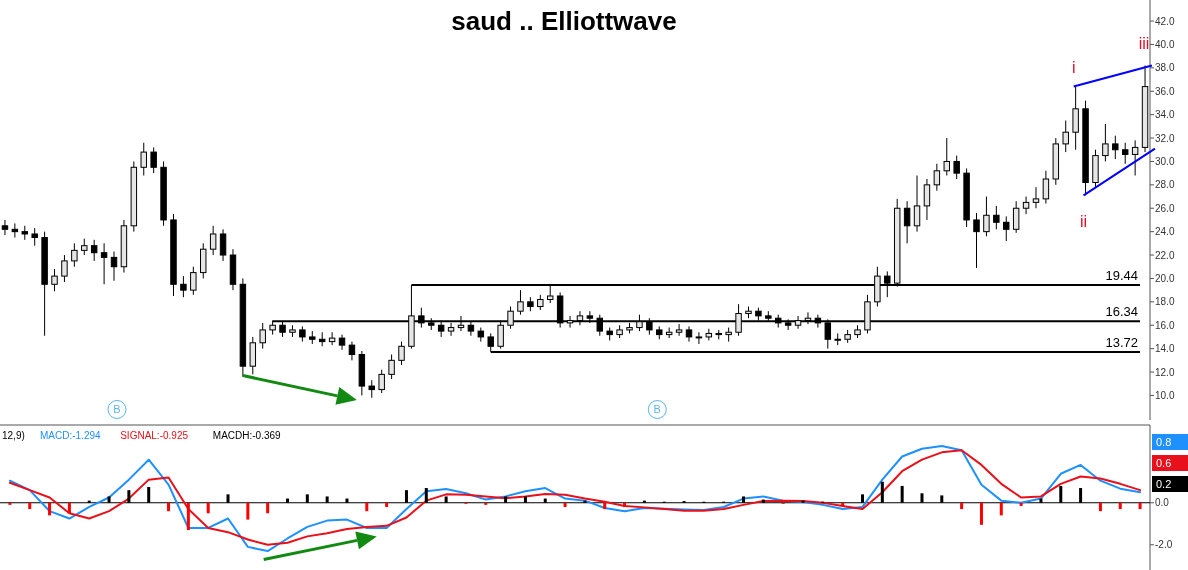 The image size is (1188, 570). Describe the element at coordinates (1121, 312) in the screenshot. I see `ref-line-label: 16.34` at that location.